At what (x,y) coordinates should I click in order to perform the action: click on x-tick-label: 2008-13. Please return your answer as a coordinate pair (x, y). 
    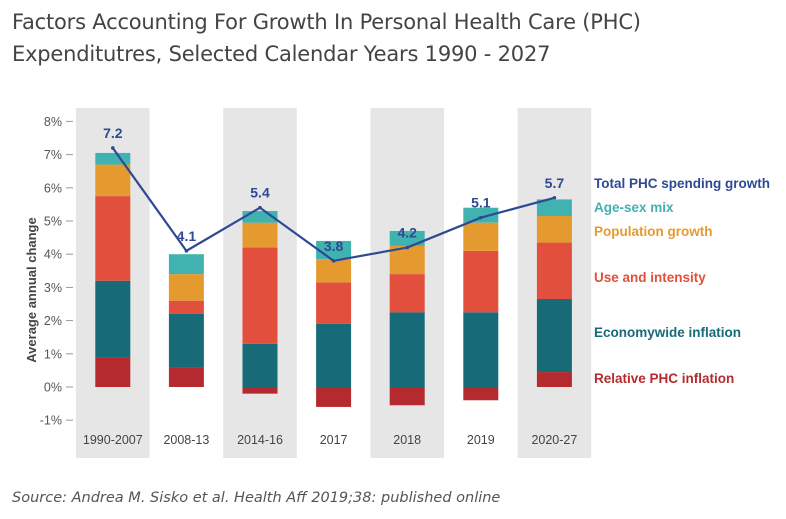
    Looking at the image, I should click on (186, 440).